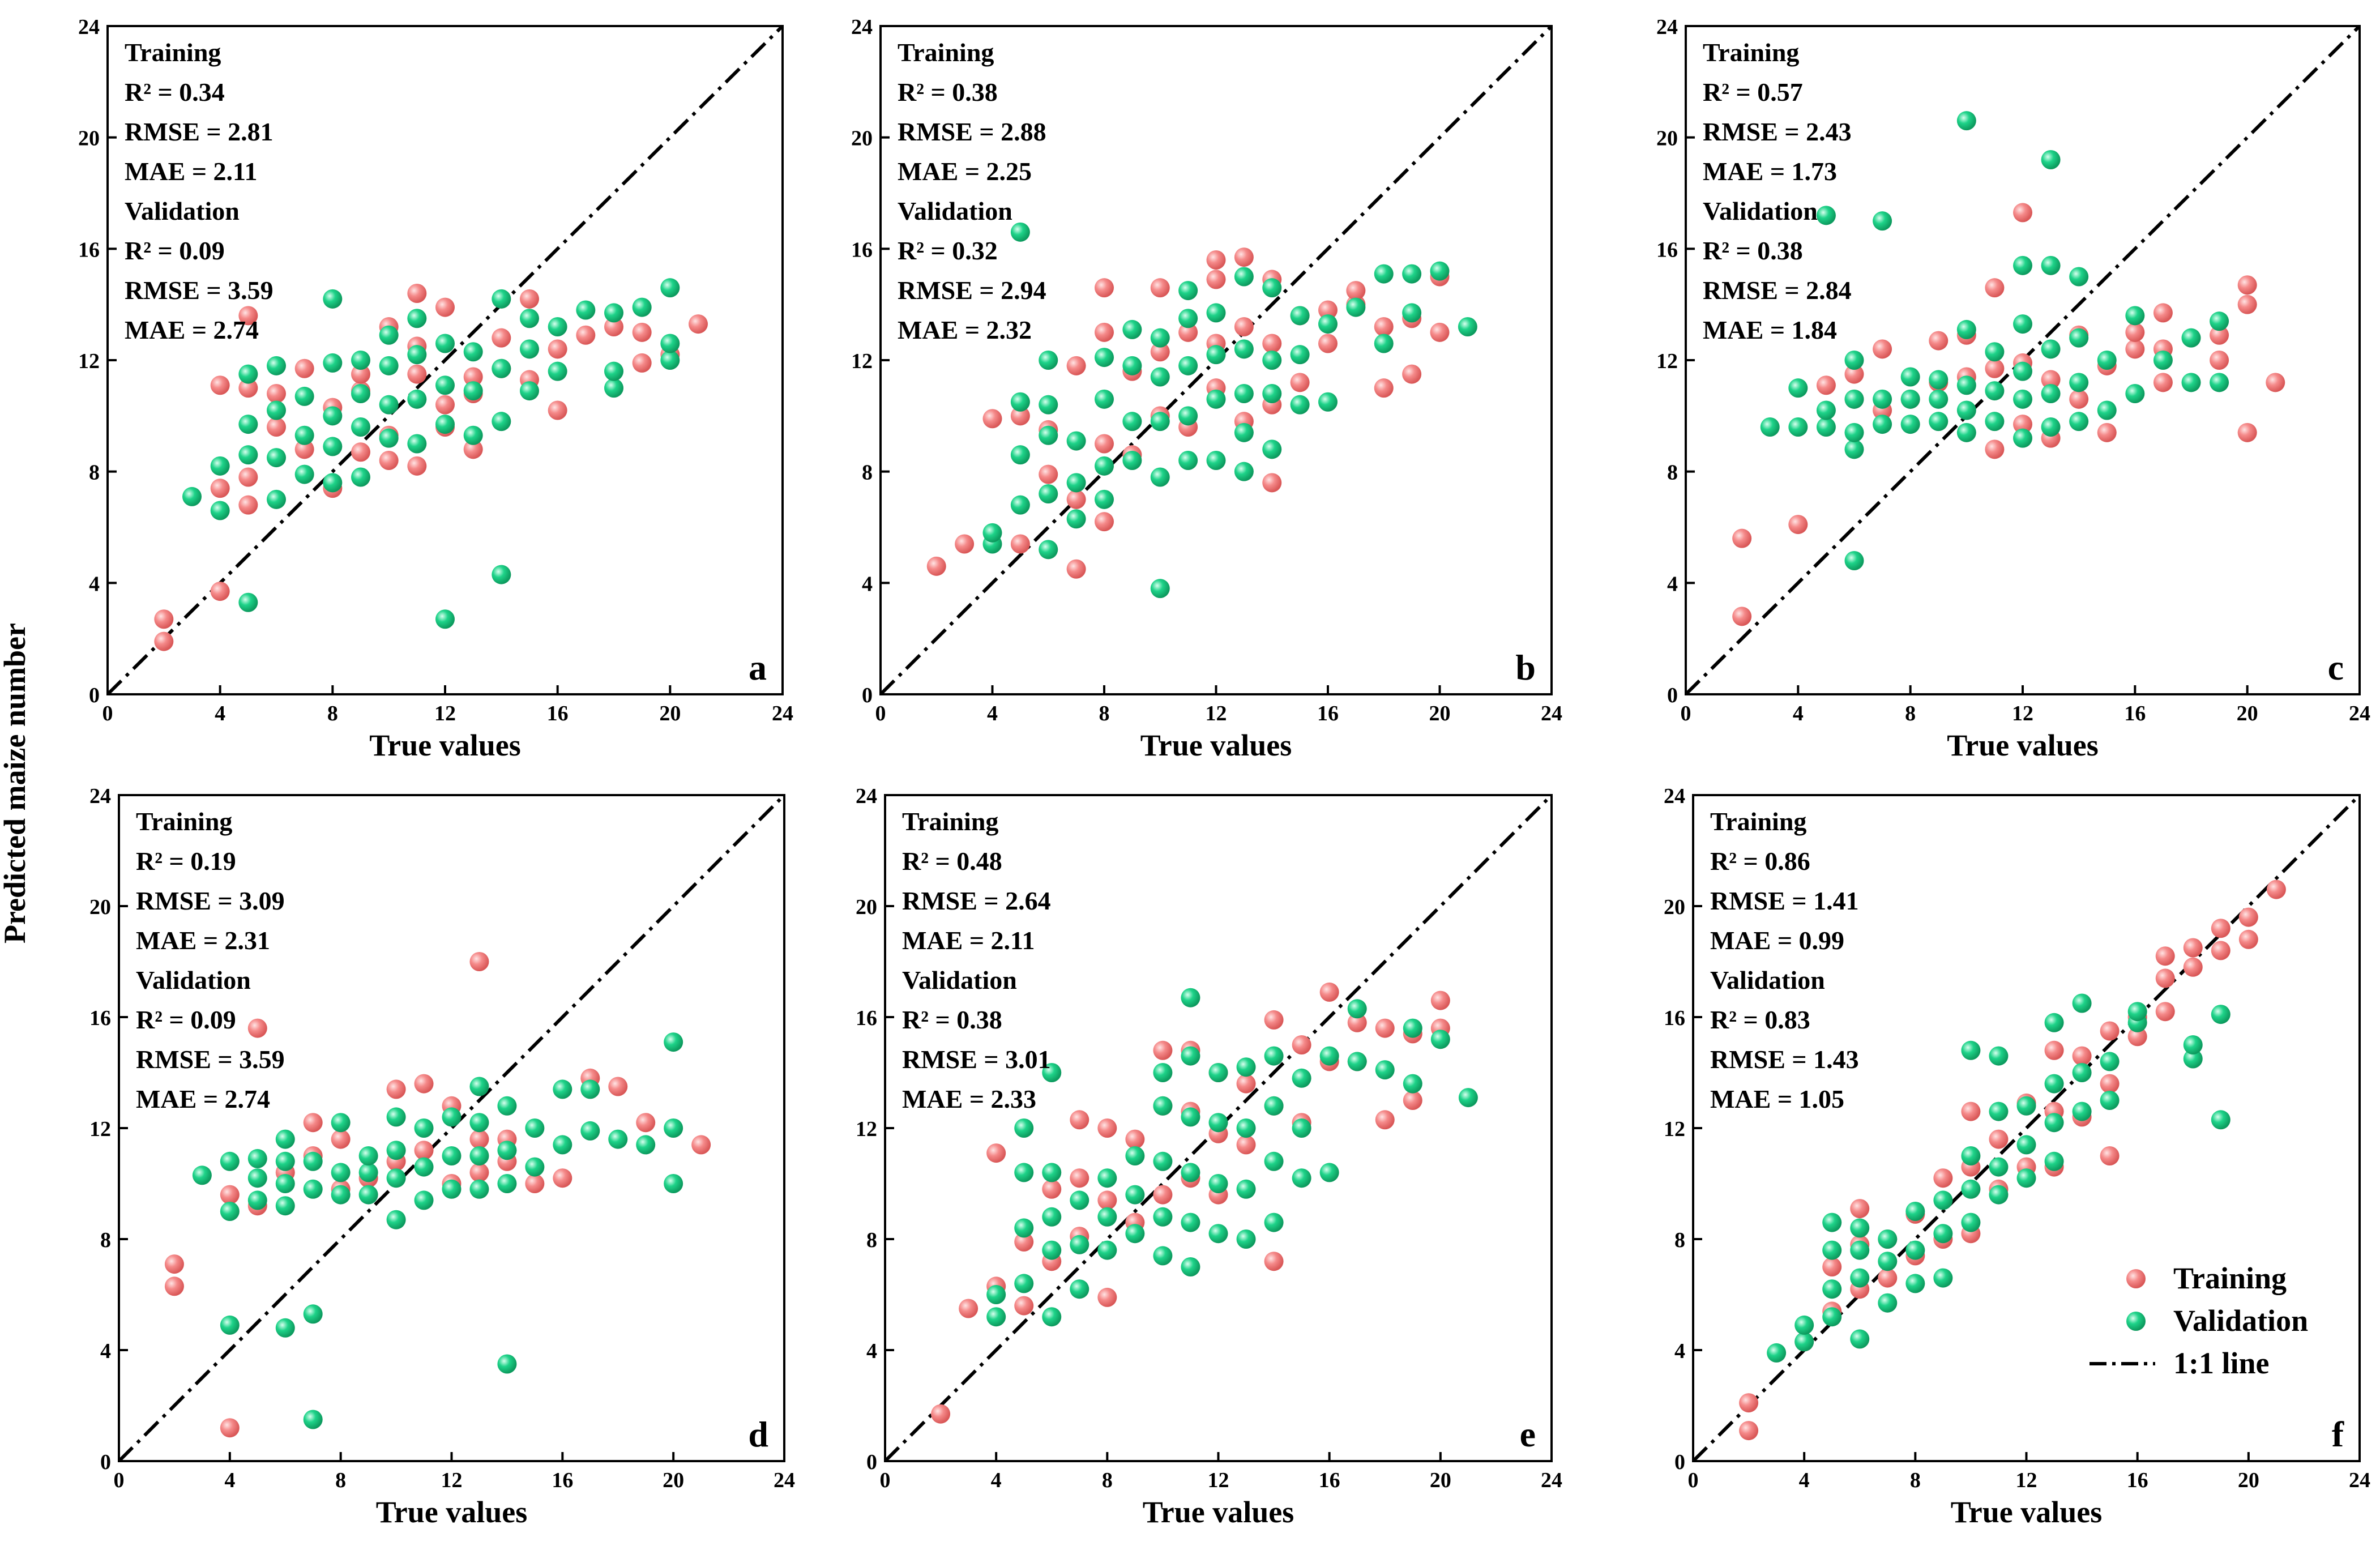 The width and height of the screenshot is (2380, 1567). What do you see at coordinates (862, 361) in the screenshot?
I see `y-tick-label: 12` at bounding box center [862, 361].